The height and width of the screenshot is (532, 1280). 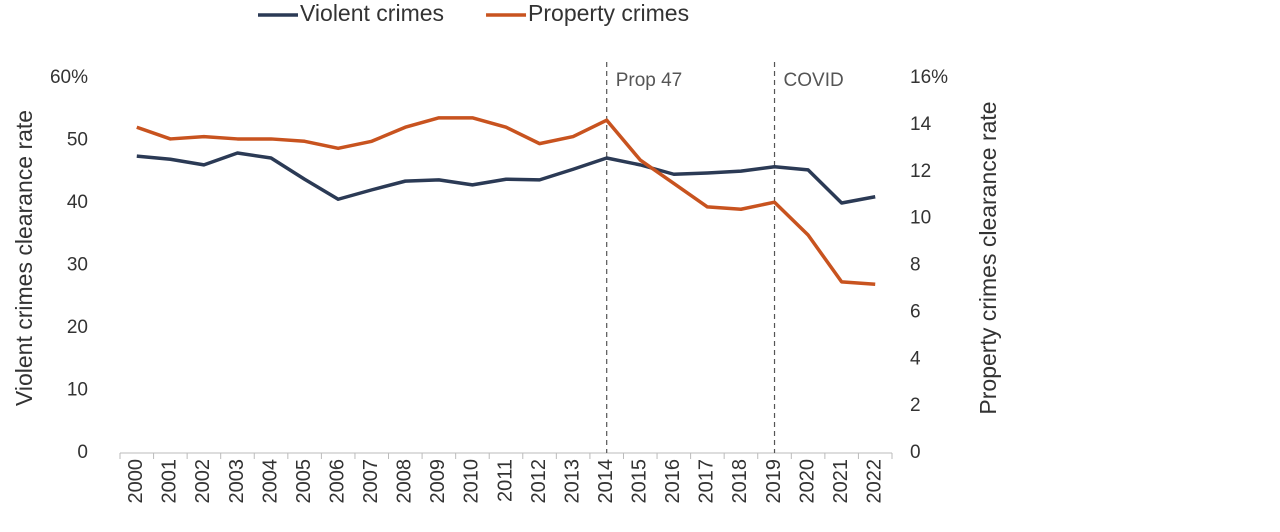 I want to click on x-tick-label: 2013, so click(x=572, y=481).